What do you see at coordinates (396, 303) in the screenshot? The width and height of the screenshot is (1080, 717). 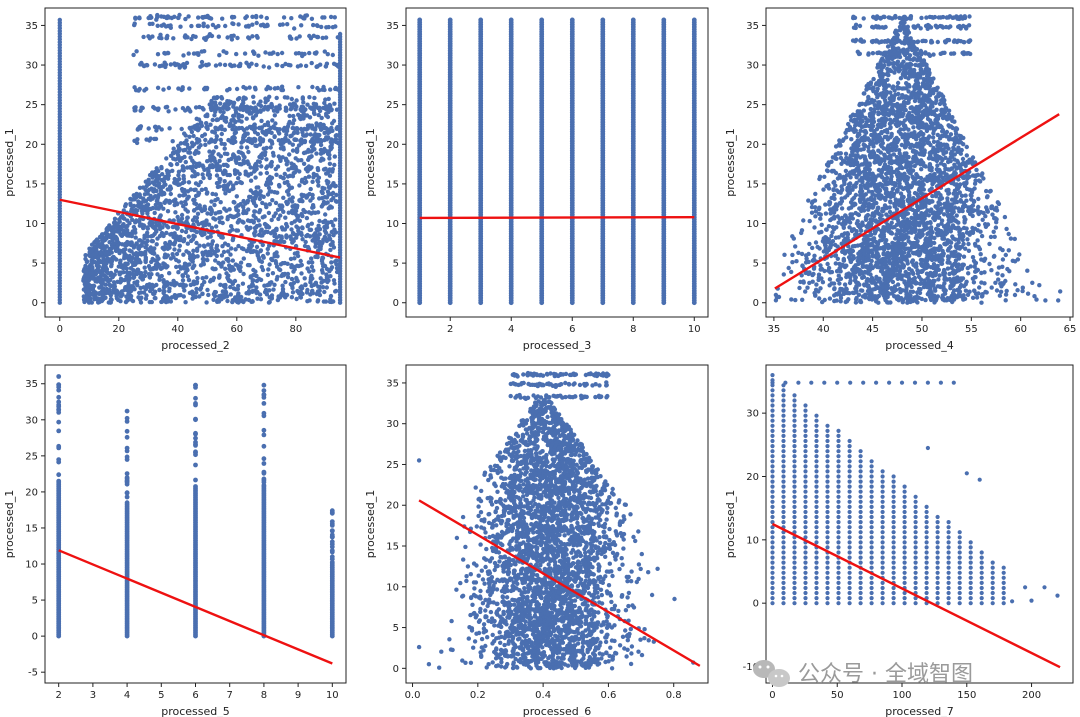 I see `y-tick-label: 0` at bounding box center [396, 303].